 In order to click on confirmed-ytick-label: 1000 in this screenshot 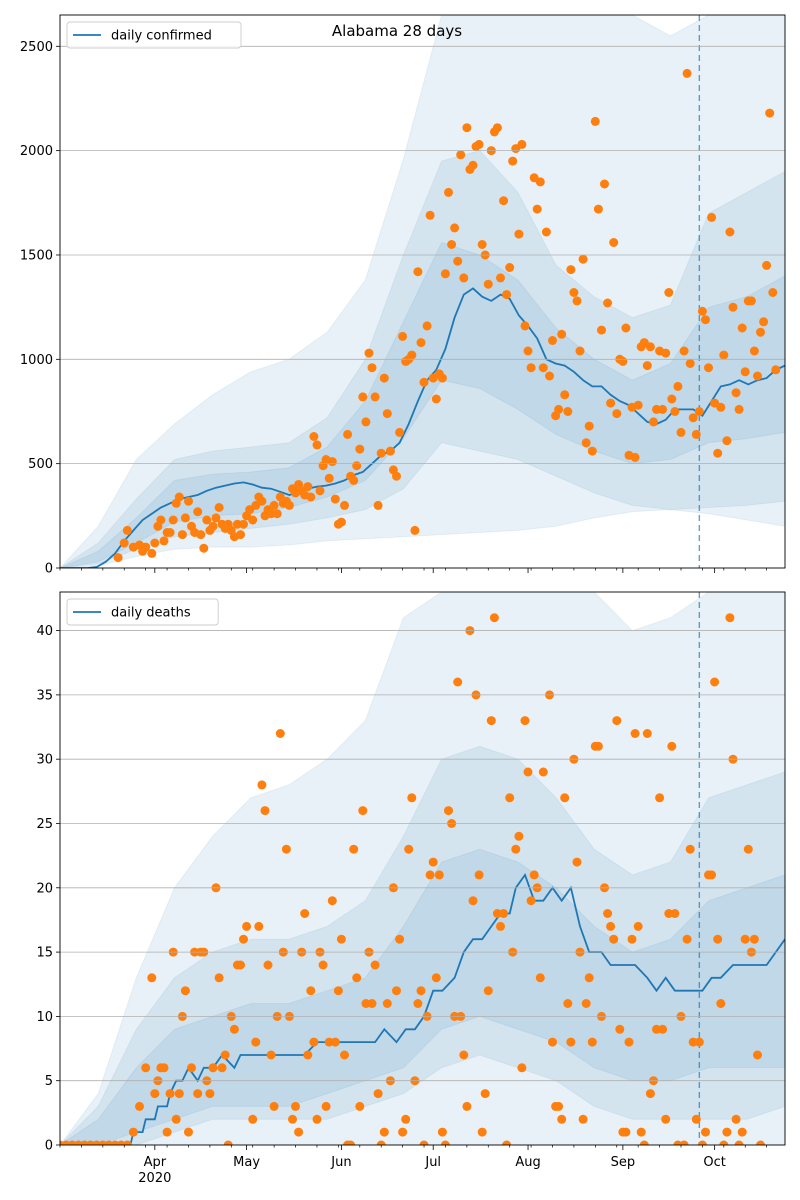, I will do `click(36, 360)`.